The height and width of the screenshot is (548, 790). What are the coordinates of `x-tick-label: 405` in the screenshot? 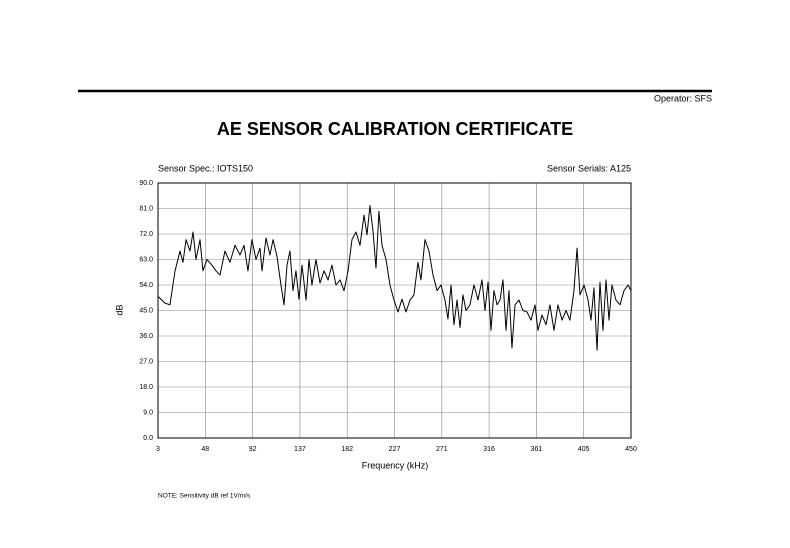 It's located at (584, 449).